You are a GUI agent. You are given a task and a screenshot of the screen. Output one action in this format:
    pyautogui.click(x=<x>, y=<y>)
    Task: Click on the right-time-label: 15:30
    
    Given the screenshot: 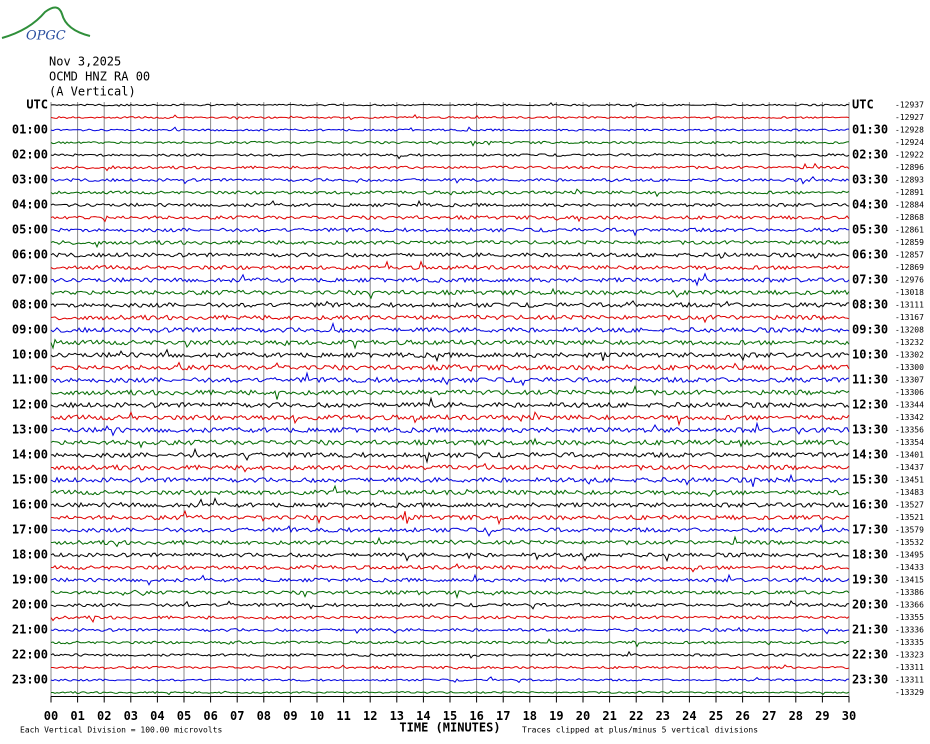 What is the action you would take?
    pyautogui.click(x=870, y=480)
    